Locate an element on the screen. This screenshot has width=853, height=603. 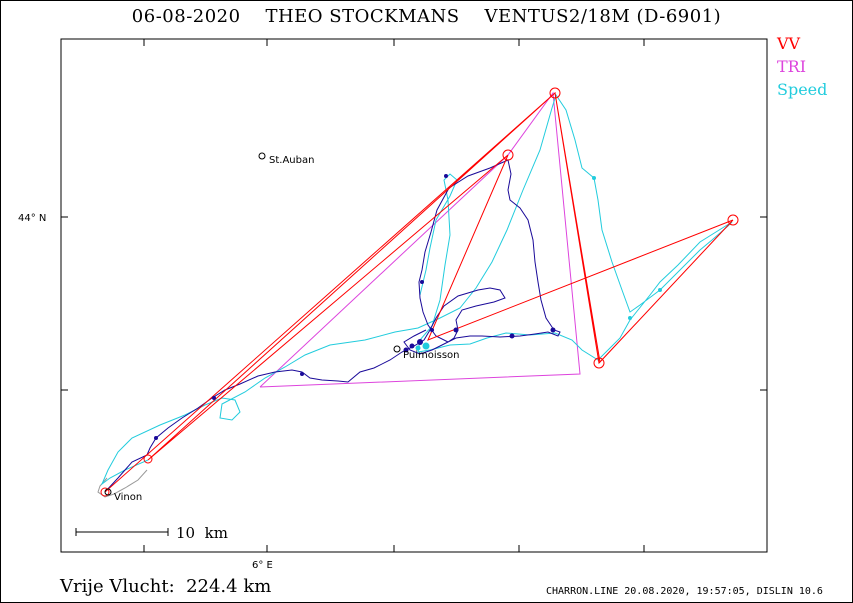
longitude-label: 6° E is located at coordinates (262, 565).